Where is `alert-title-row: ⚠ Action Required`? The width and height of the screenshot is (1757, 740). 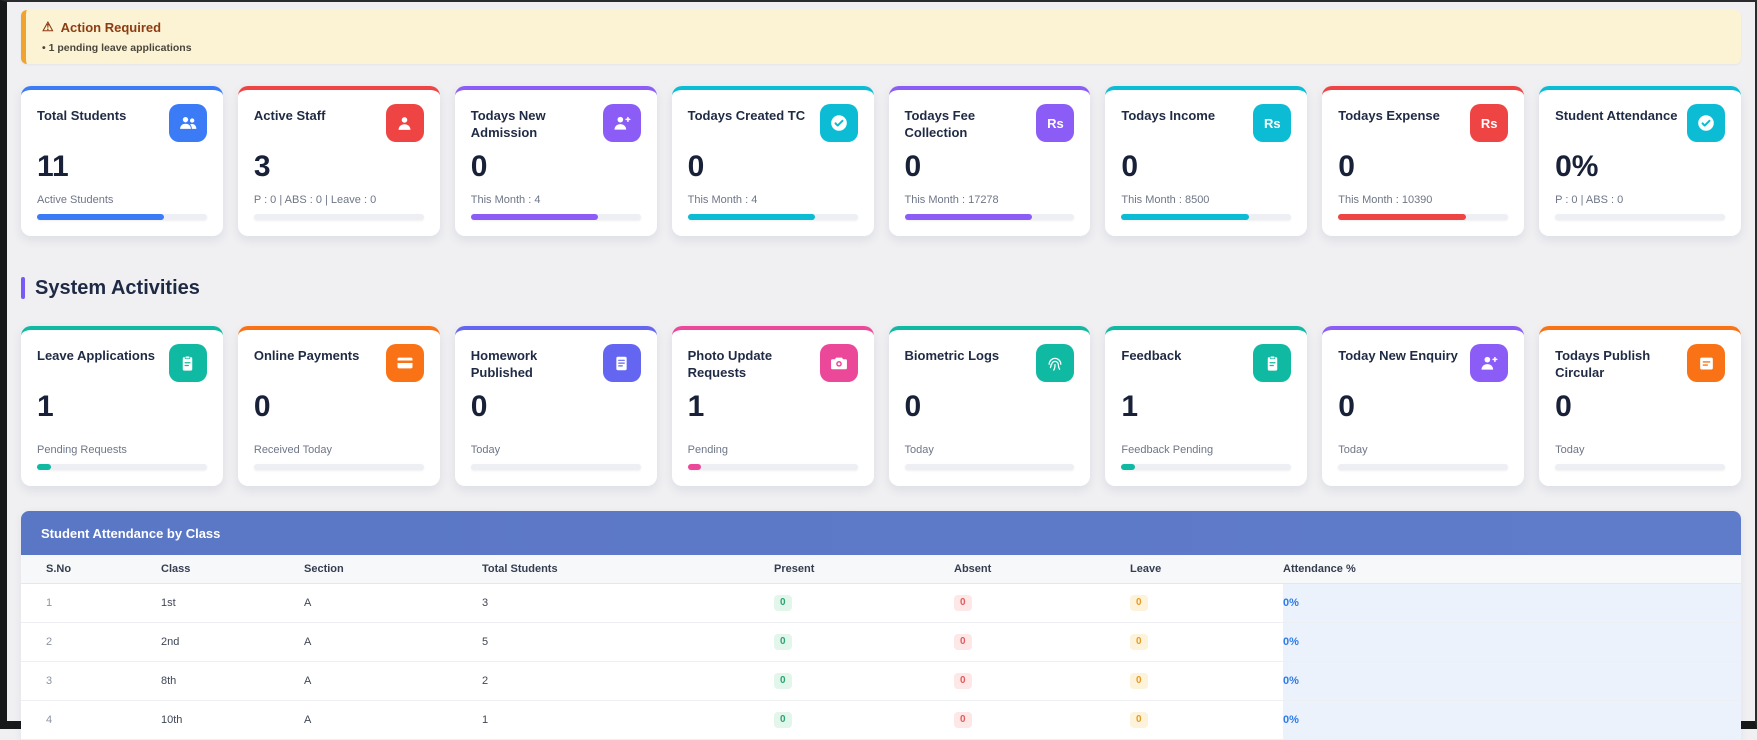 alert-title-row: ⚠ Action Required is located at coordinates (883, 27).